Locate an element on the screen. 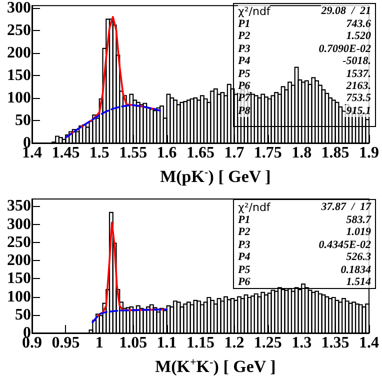  text: P1 743.6 is located at coordinates (304, 24).